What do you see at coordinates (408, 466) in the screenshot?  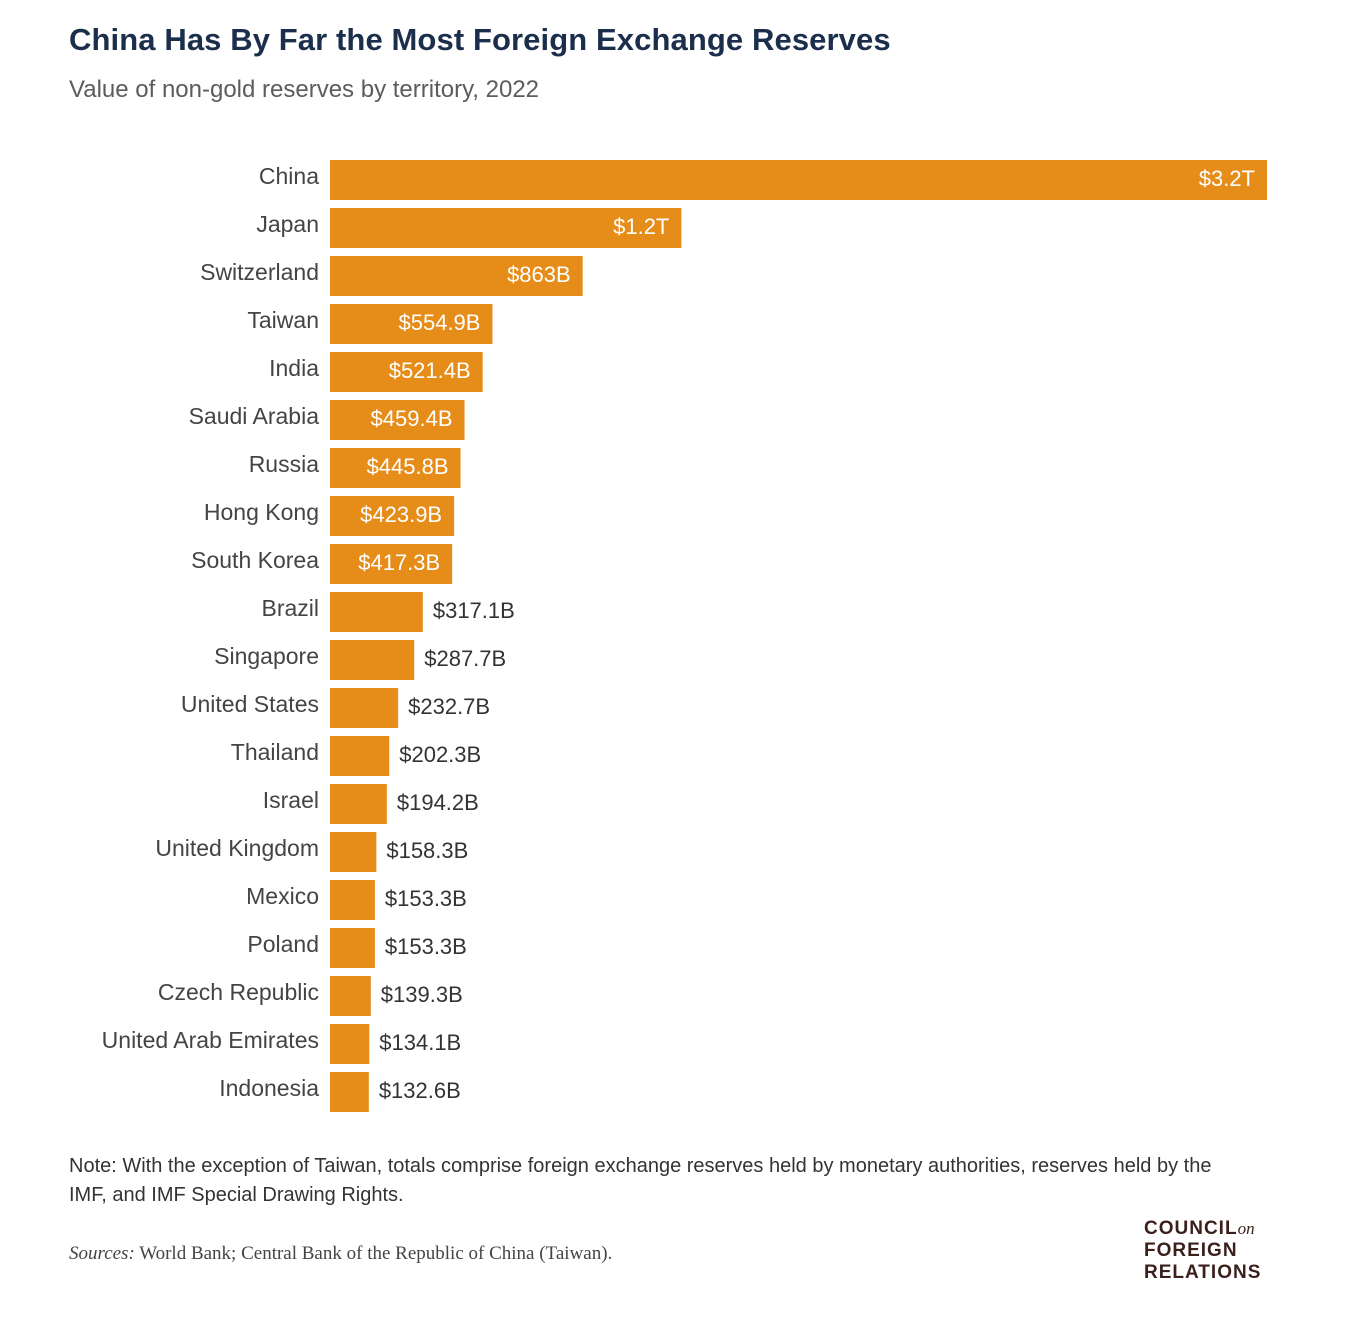 I see `bar-value-label: $445.8B` at bounding box center [408, 466].